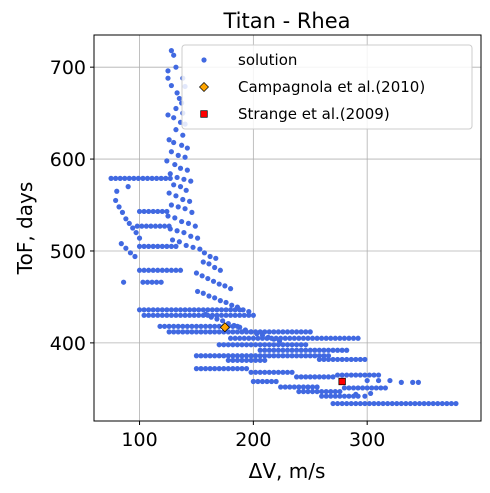  What do you see at coordinates (68, 344) in the screenshot?
I see `y-tick-label: 400` at bounding box center [68, 344].